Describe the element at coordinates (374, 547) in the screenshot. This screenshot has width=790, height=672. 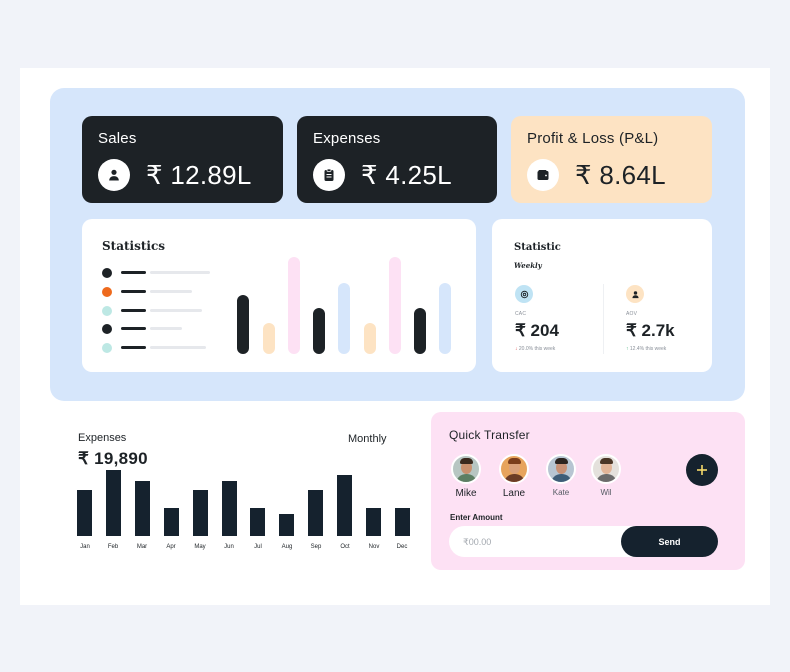
I see `month-tick-label: Nov` at that location.